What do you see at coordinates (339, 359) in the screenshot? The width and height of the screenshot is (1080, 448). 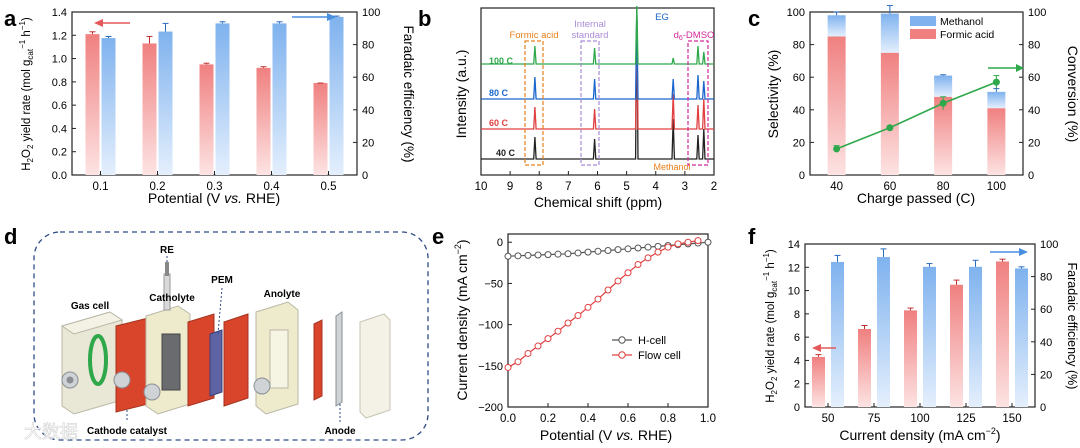 I see `anode-electrode` at bounding box center [339, 359].